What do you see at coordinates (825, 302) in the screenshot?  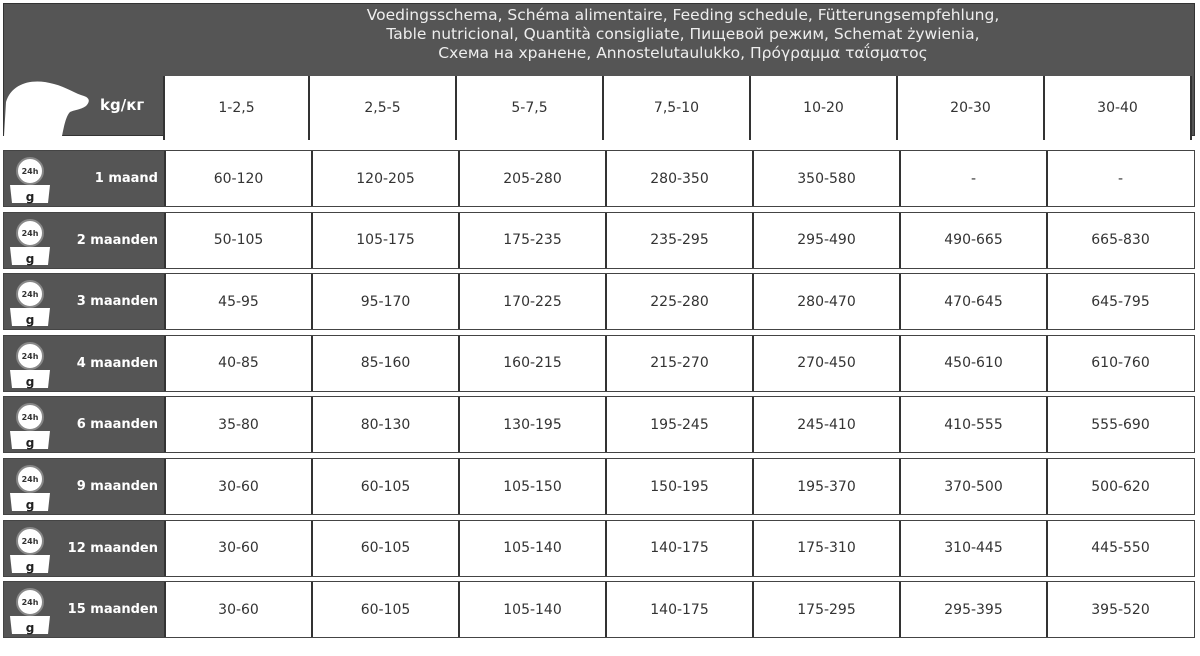 I see `feeding-amount-cell: 280-470` at bounding box center [825, 302].